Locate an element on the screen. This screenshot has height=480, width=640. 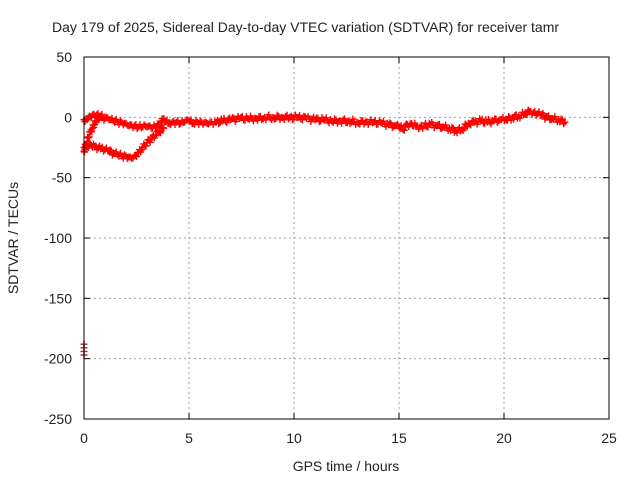
x-axis-label: GPS time / hours is located at coordinates (346, 466).